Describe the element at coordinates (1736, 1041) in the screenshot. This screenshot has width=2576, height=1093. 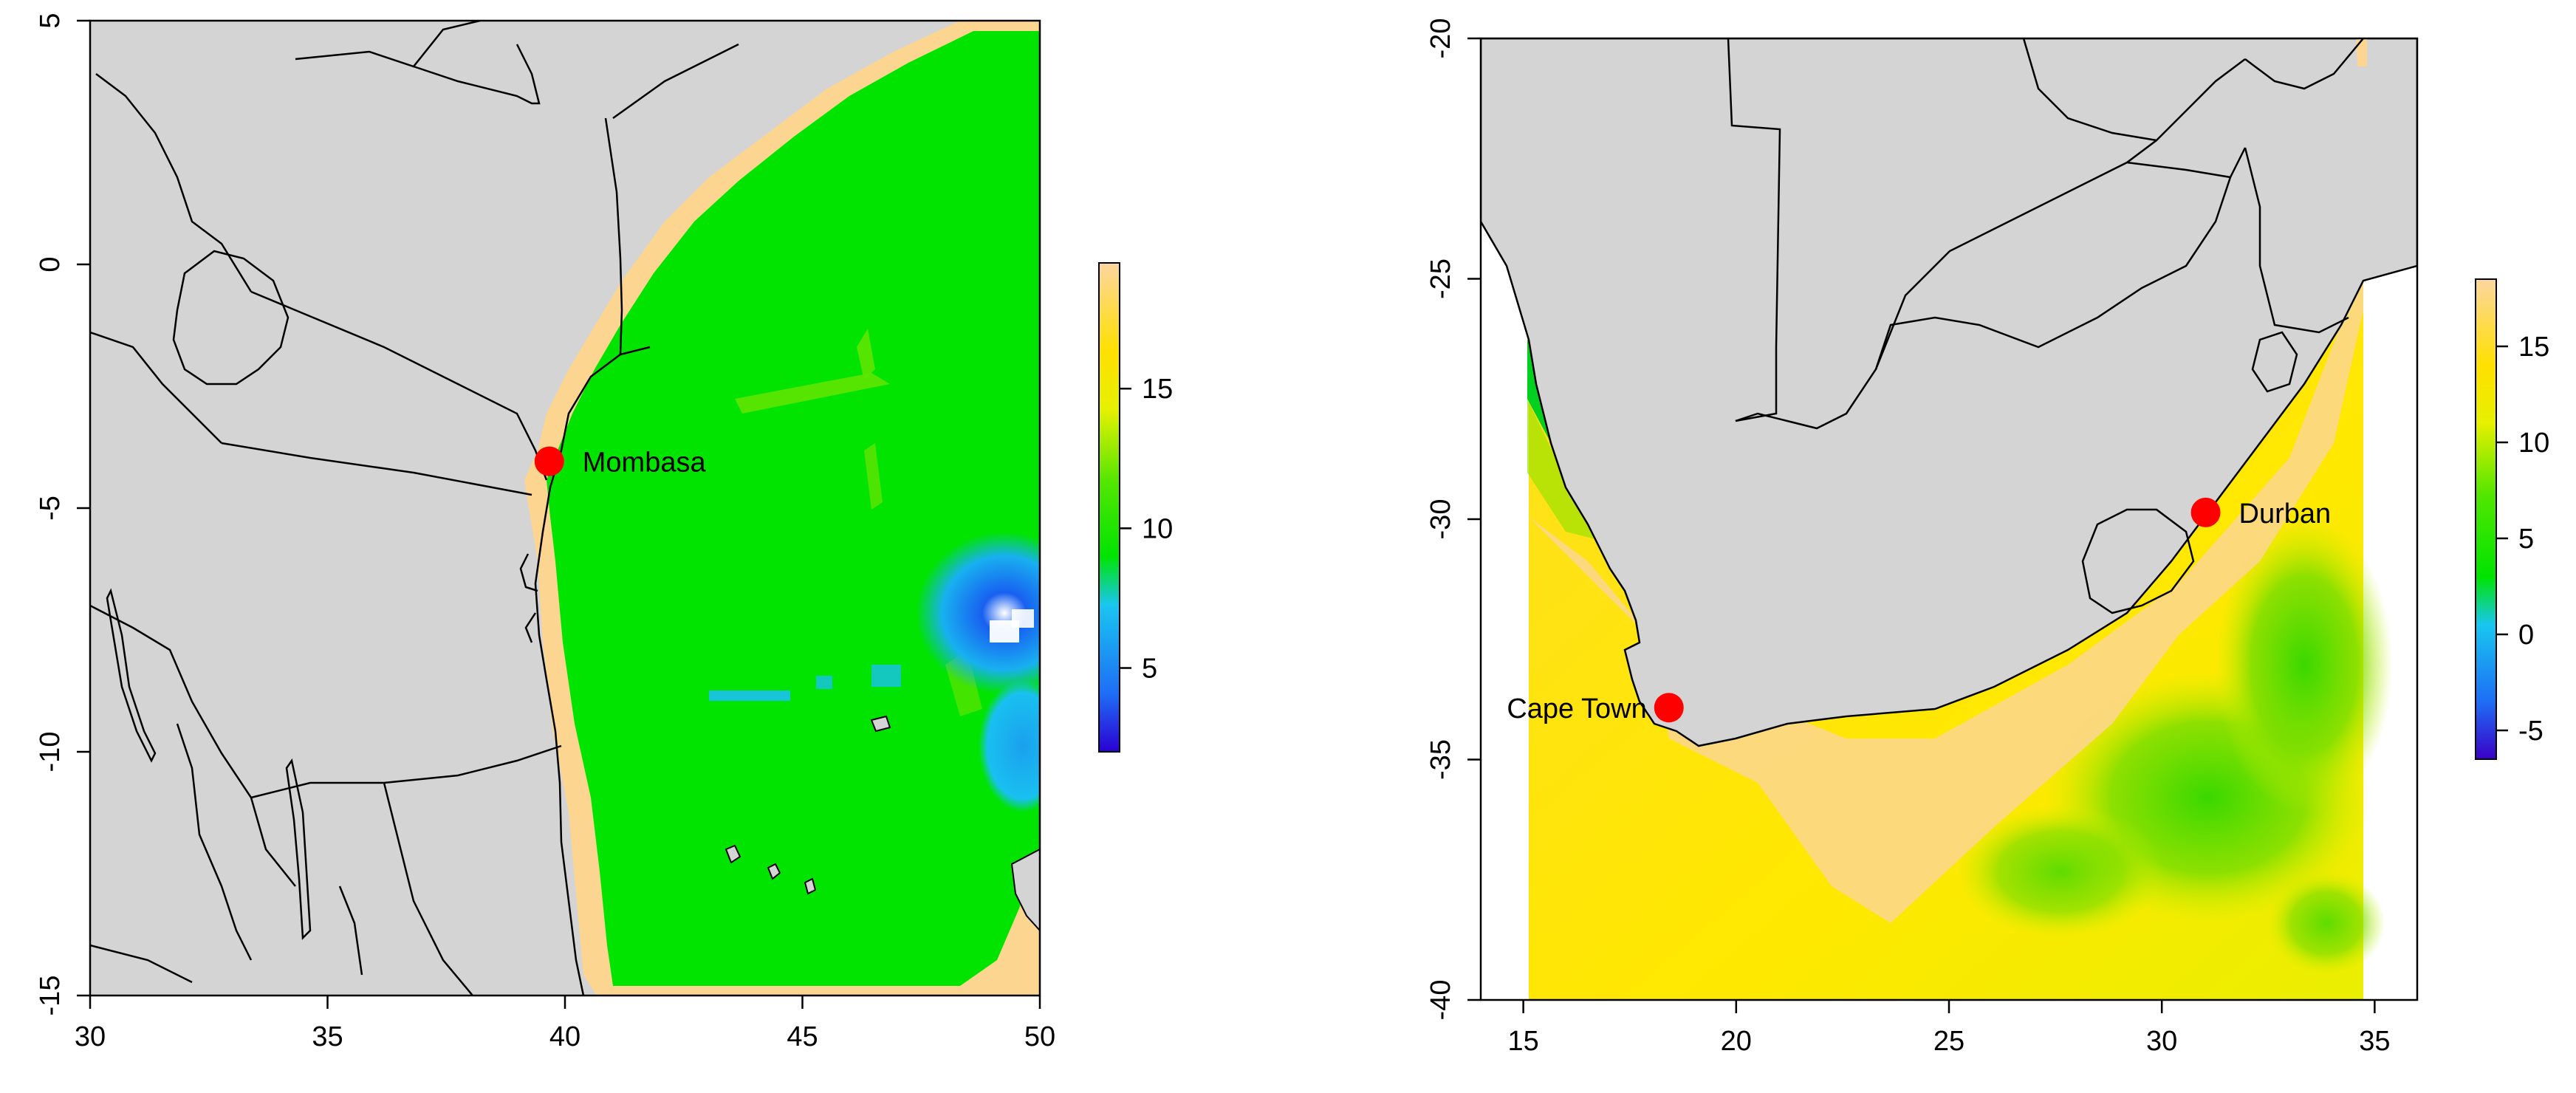
I see `x-tick-label: 20` at that location.